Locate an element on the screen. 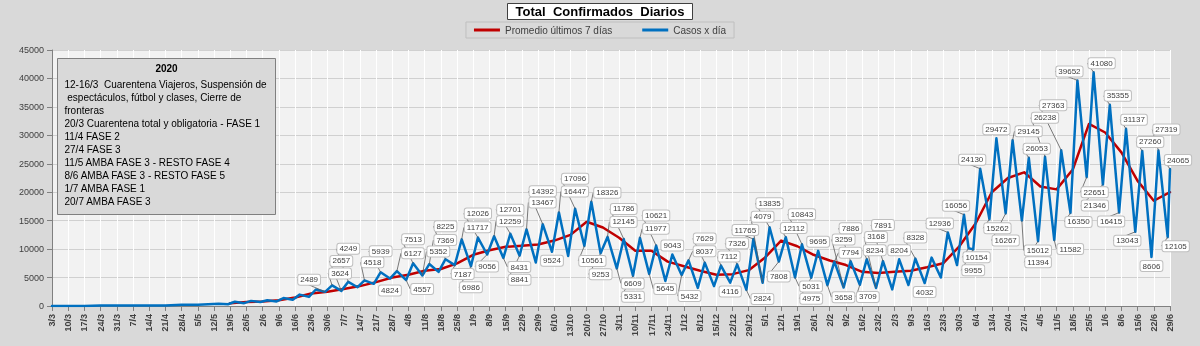  data-label: 5939 is located at coordinates (381, 251).